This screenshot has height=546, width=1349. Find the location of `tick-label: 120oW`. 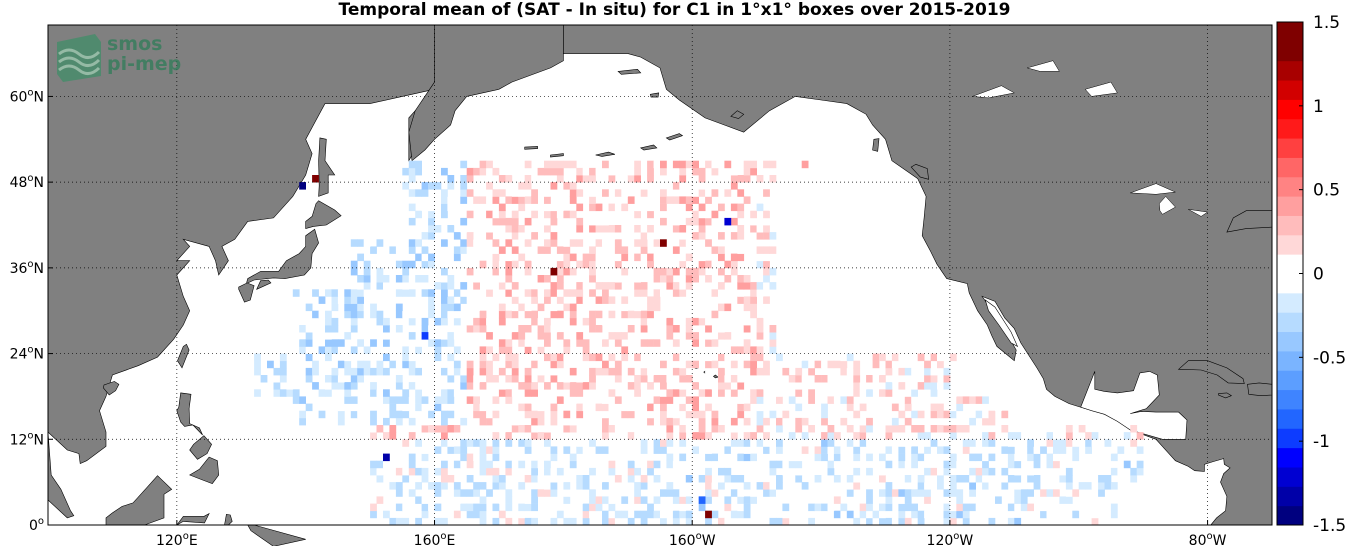

tick-label: 120oW is located at coordinates (950, 538).